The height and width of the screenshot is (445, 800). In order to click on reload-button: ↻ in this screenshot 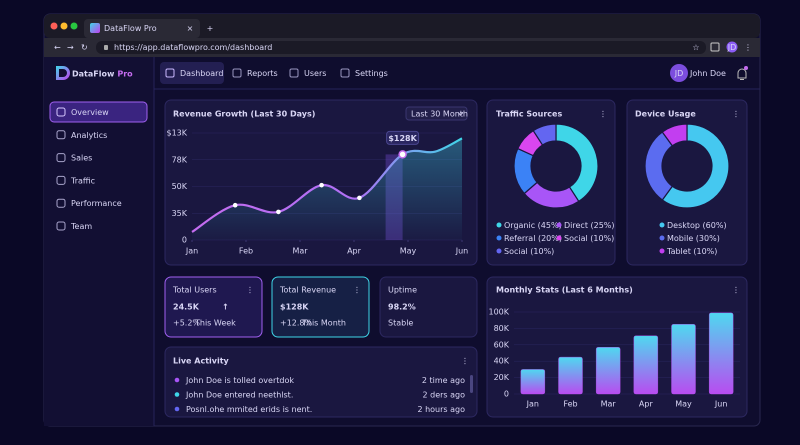, I will do `click(84, 47)`.